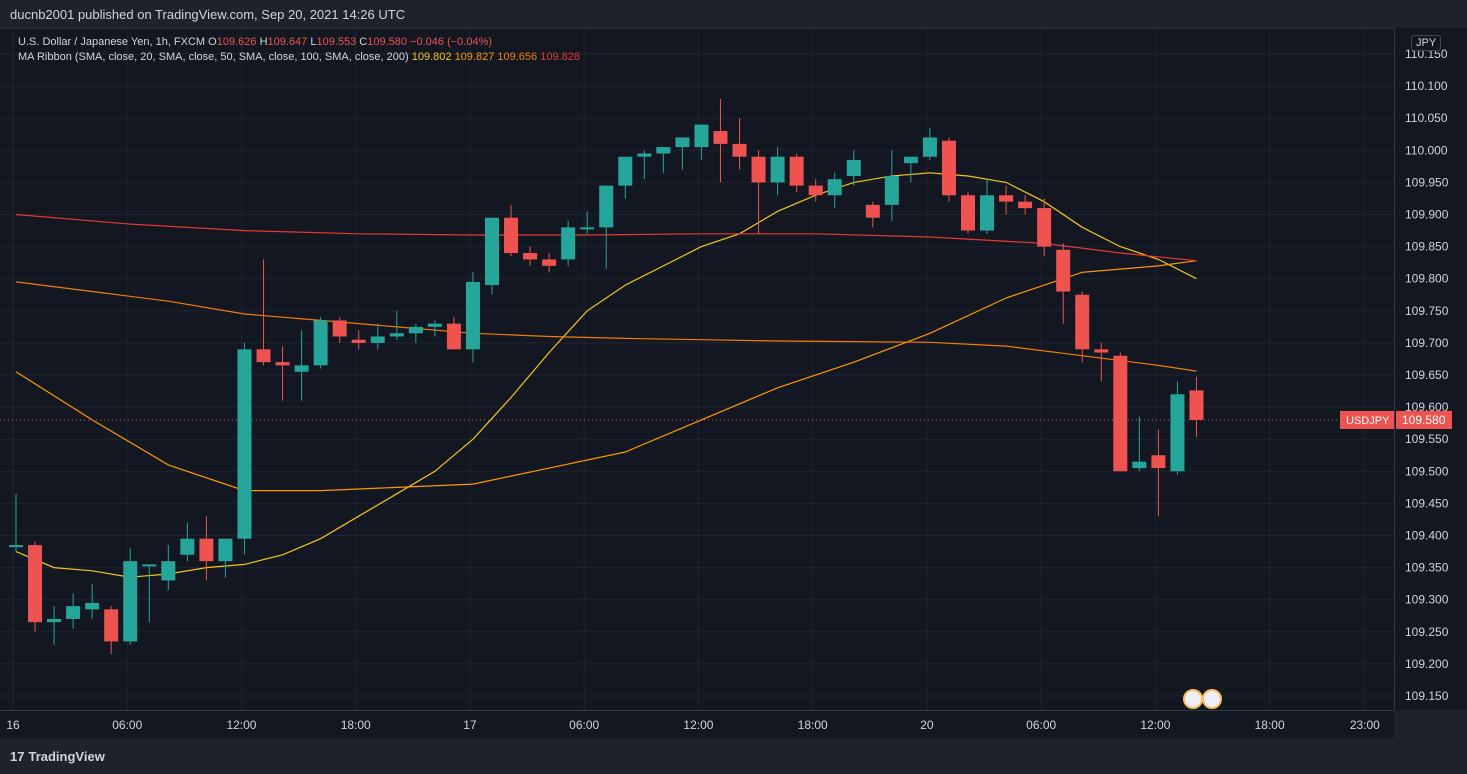  I want to click on tradingview-logo: 17 TradingView, so click(57, 756).